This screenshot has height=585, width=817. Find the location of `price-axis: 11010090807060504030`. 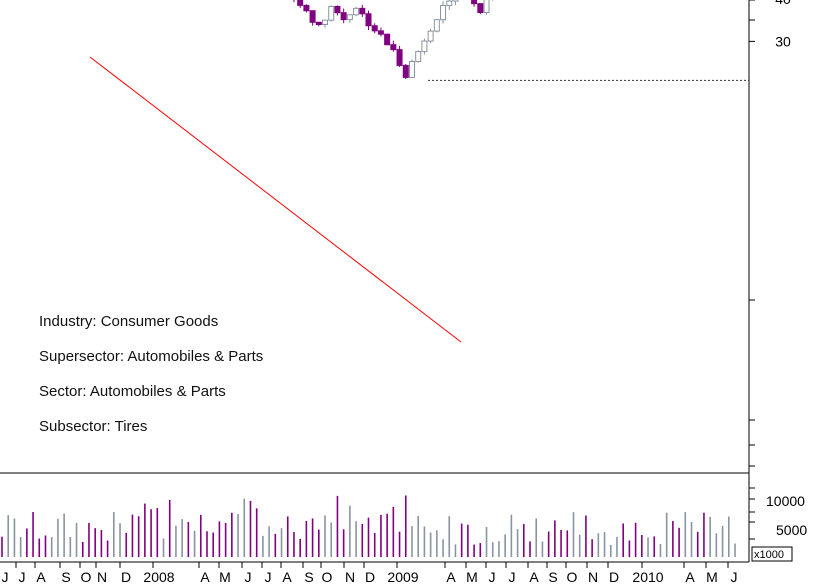

price-axis: 11010090807060504030 is located at coordinates (770, 233).